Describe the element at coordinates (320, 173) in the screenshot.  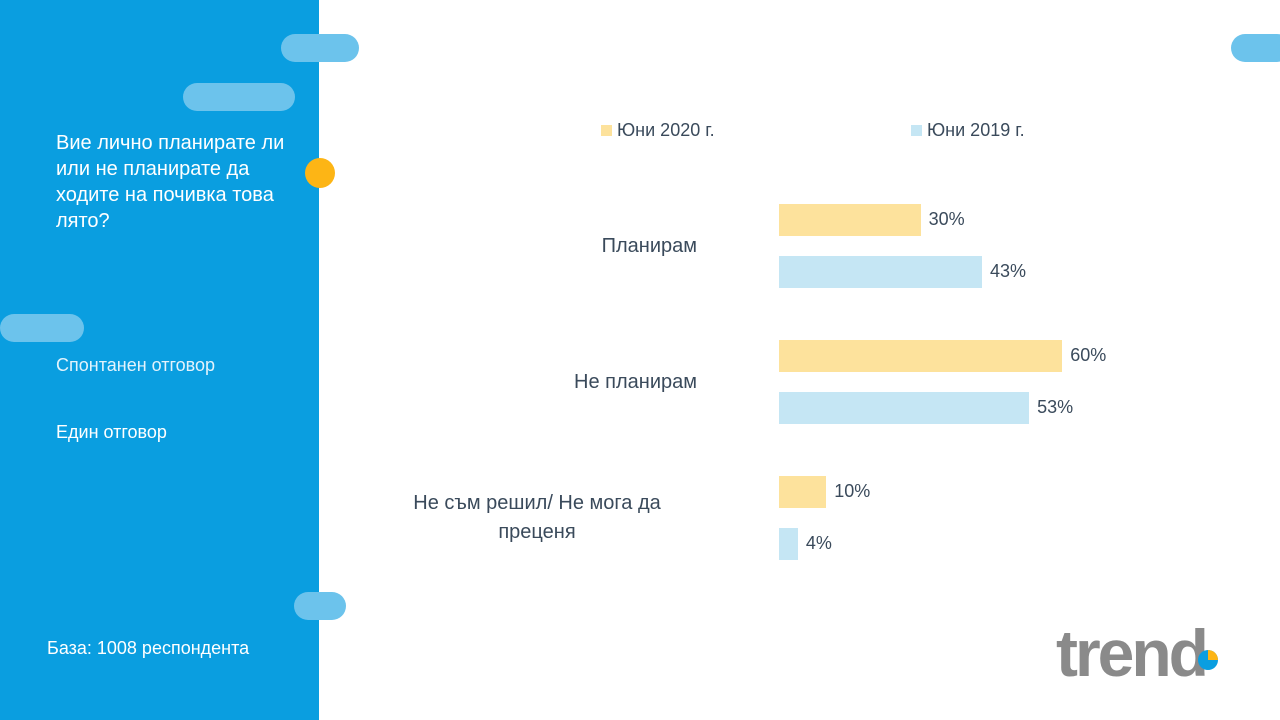
I see `accent-dot` at that location.